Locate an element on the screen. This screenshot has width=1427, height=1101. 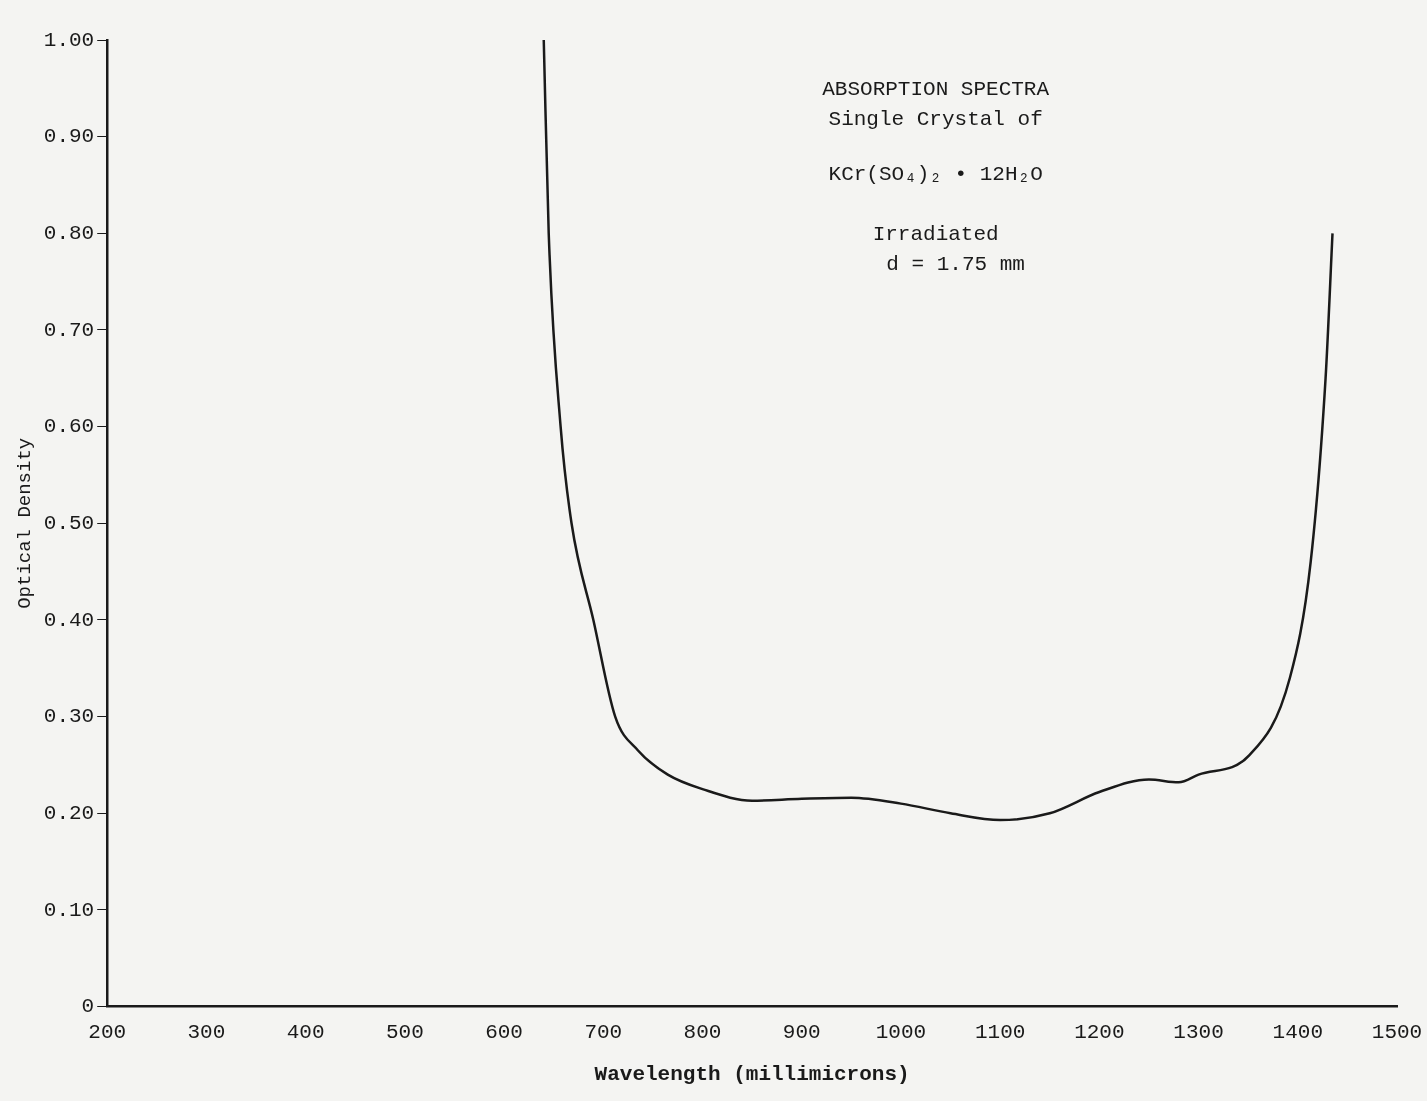
text: ABSORPTION SPECTRA is located at coordinates (936, 89).